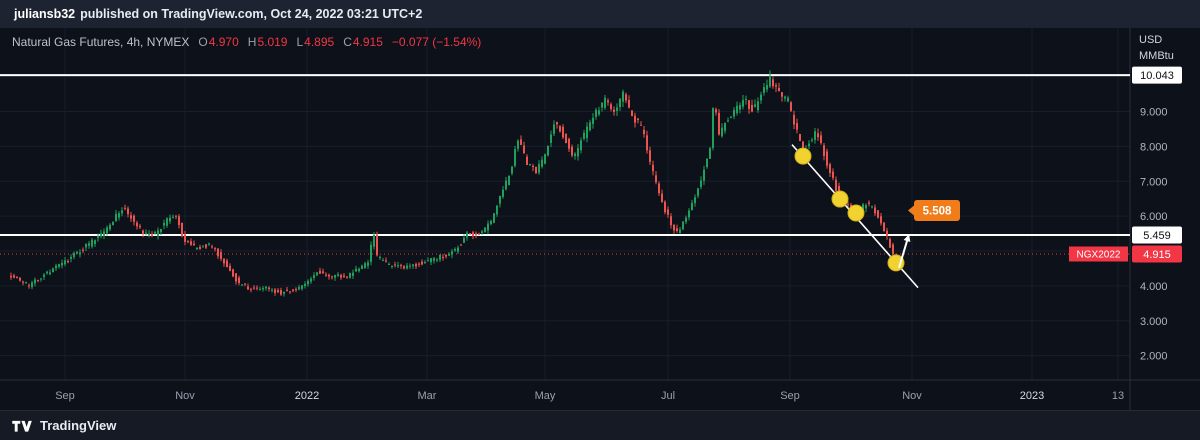 This screenshot has width=1200, height=440. What do you see at coordinates (78, 425) in the screenshot?
I see `tradingview-wordmark: TradingView` at bounding box center [78, 425].